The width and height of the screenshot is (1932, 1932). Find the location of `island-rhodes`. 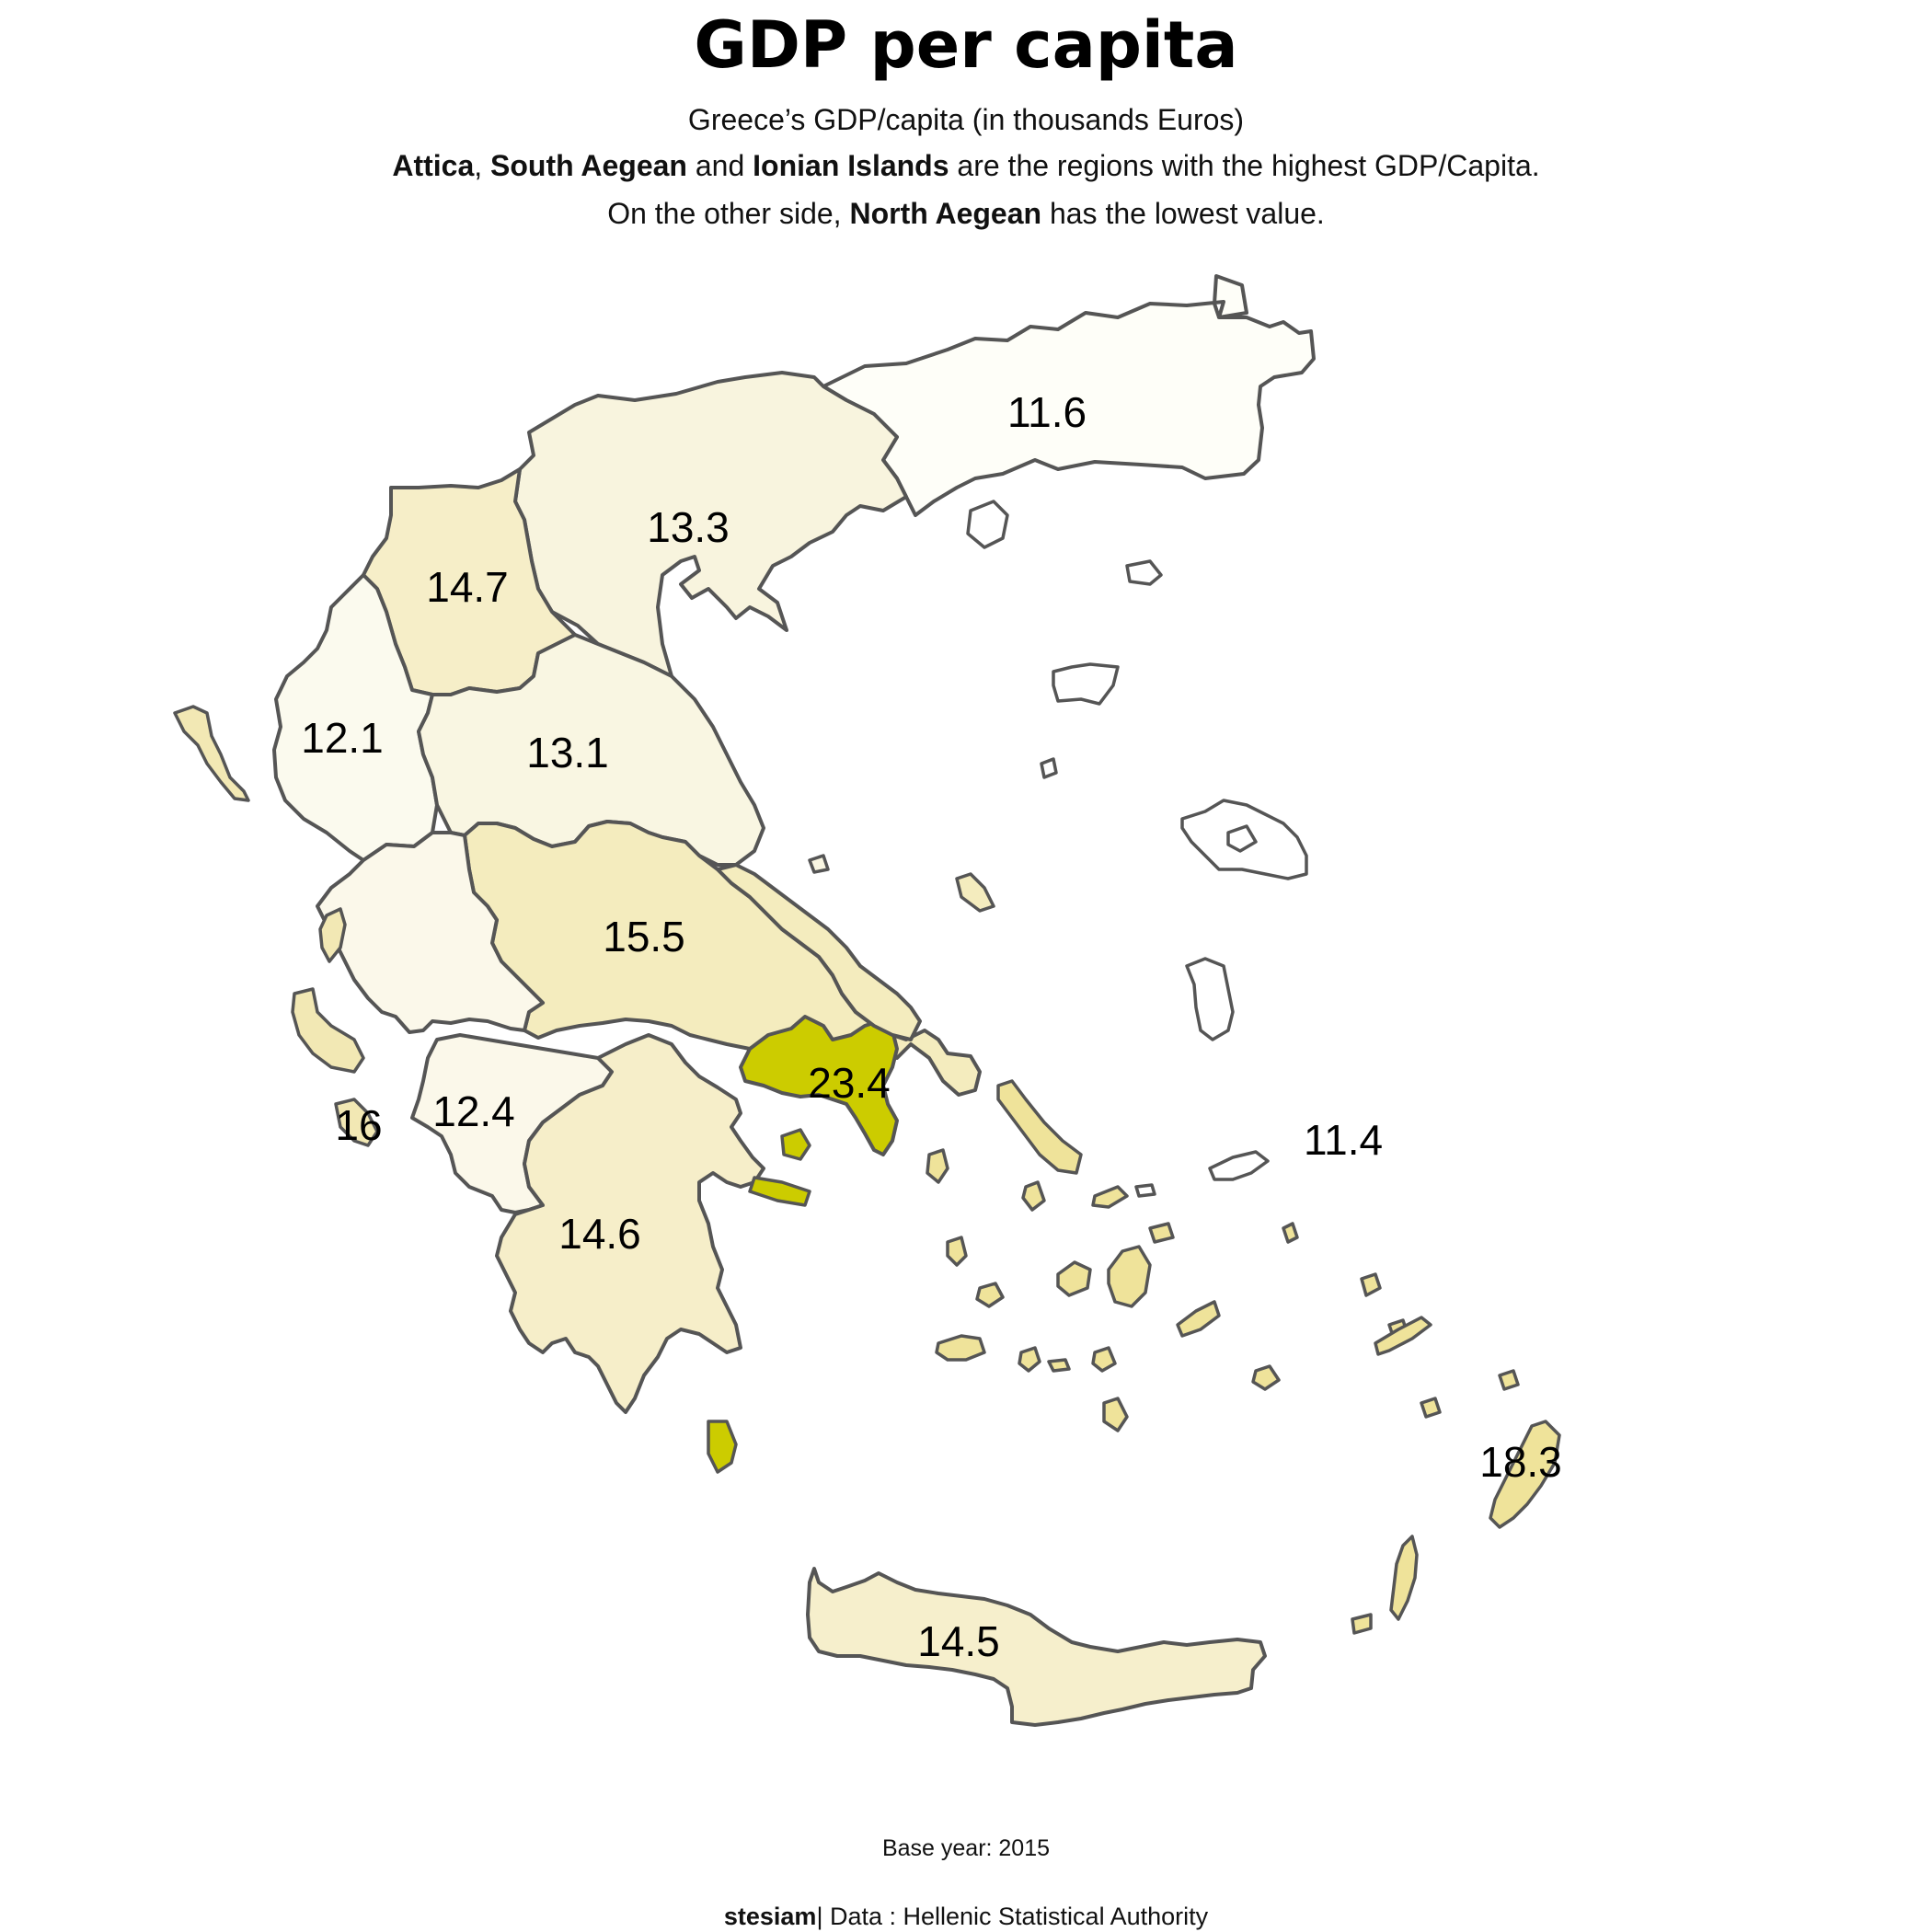

island-rhodes is located at coordinates (1525, 1474).